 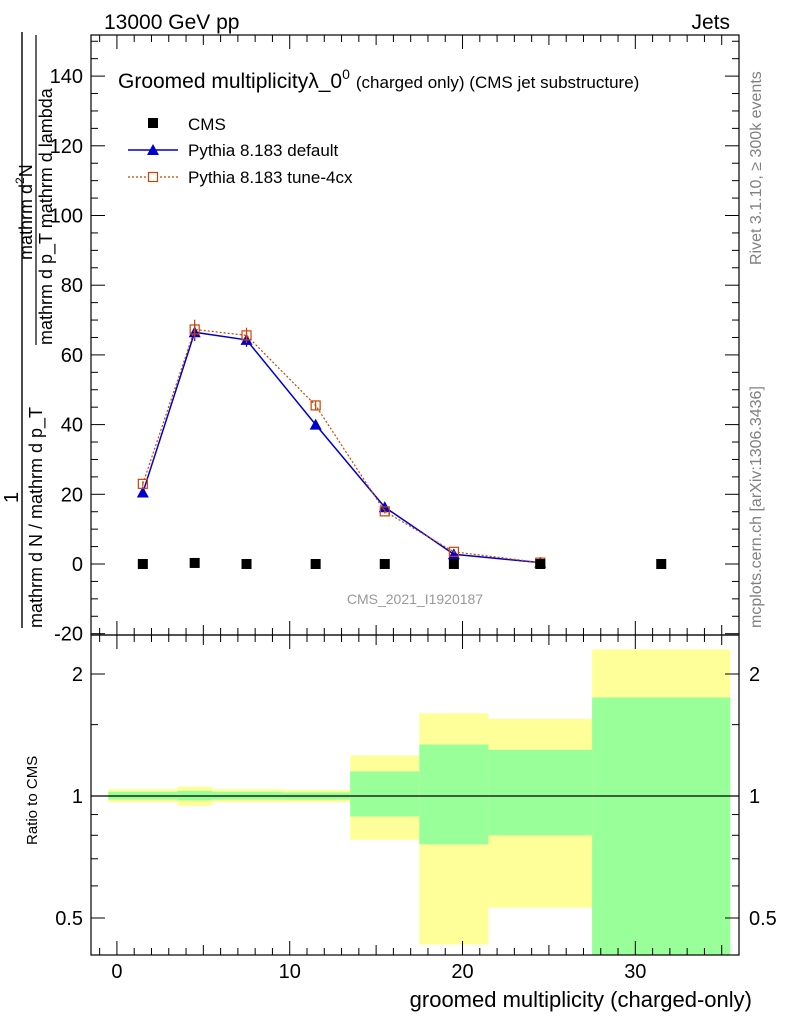 What do you see at coordinates (754, 797) in the screenshot?
I see `ratio-y-tick-label-right: 1` at bounding box center [754, 797].